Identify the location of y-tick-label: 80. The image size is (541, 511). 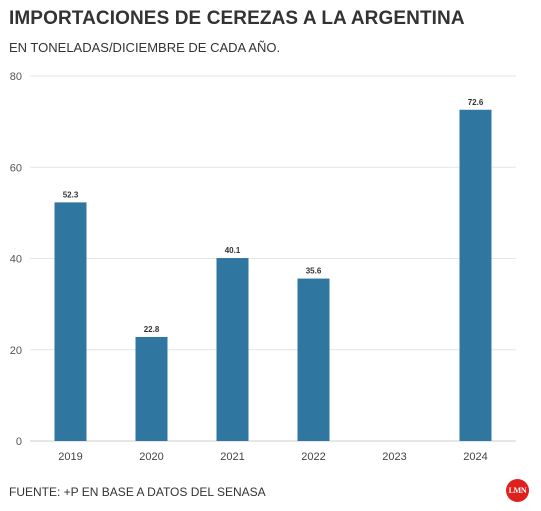
(16, 77).